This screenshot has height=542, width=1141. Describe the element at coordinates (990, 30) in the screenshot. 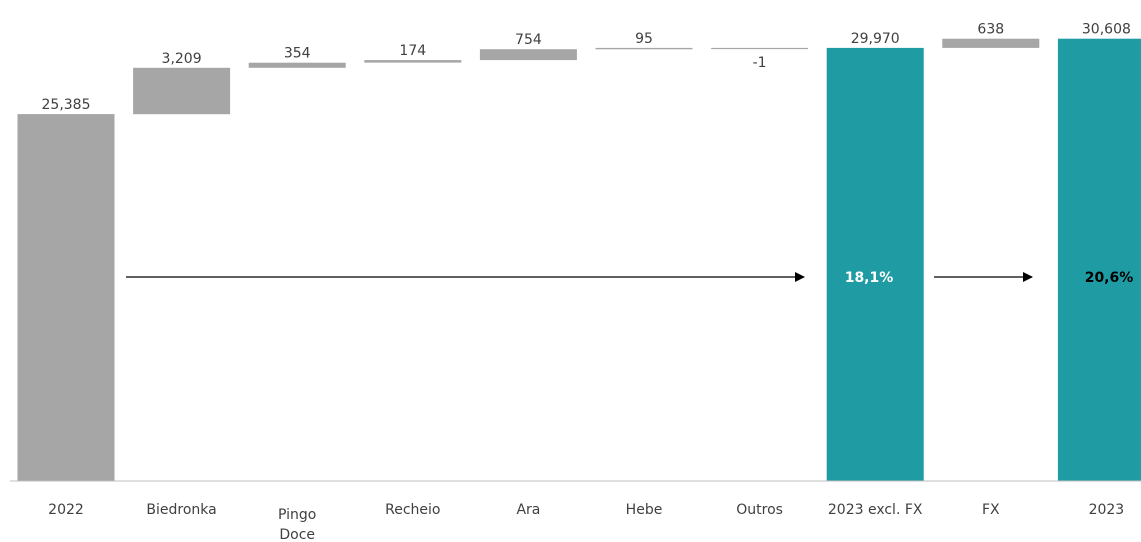

I see `value-label: 638` at that location.